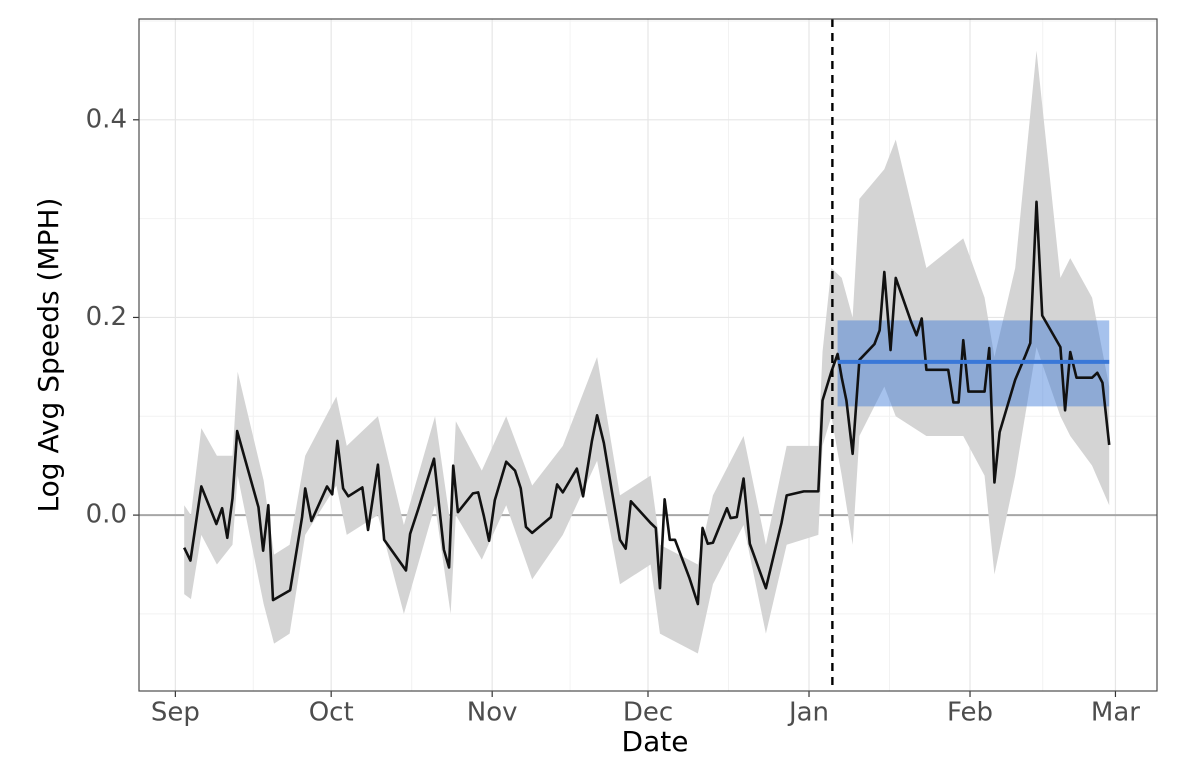 This screenshot has height=775, width=1200. Describe the element at coordinates (648, 713) in the screenshot. I see `x-tick-label: Dec` at that location.